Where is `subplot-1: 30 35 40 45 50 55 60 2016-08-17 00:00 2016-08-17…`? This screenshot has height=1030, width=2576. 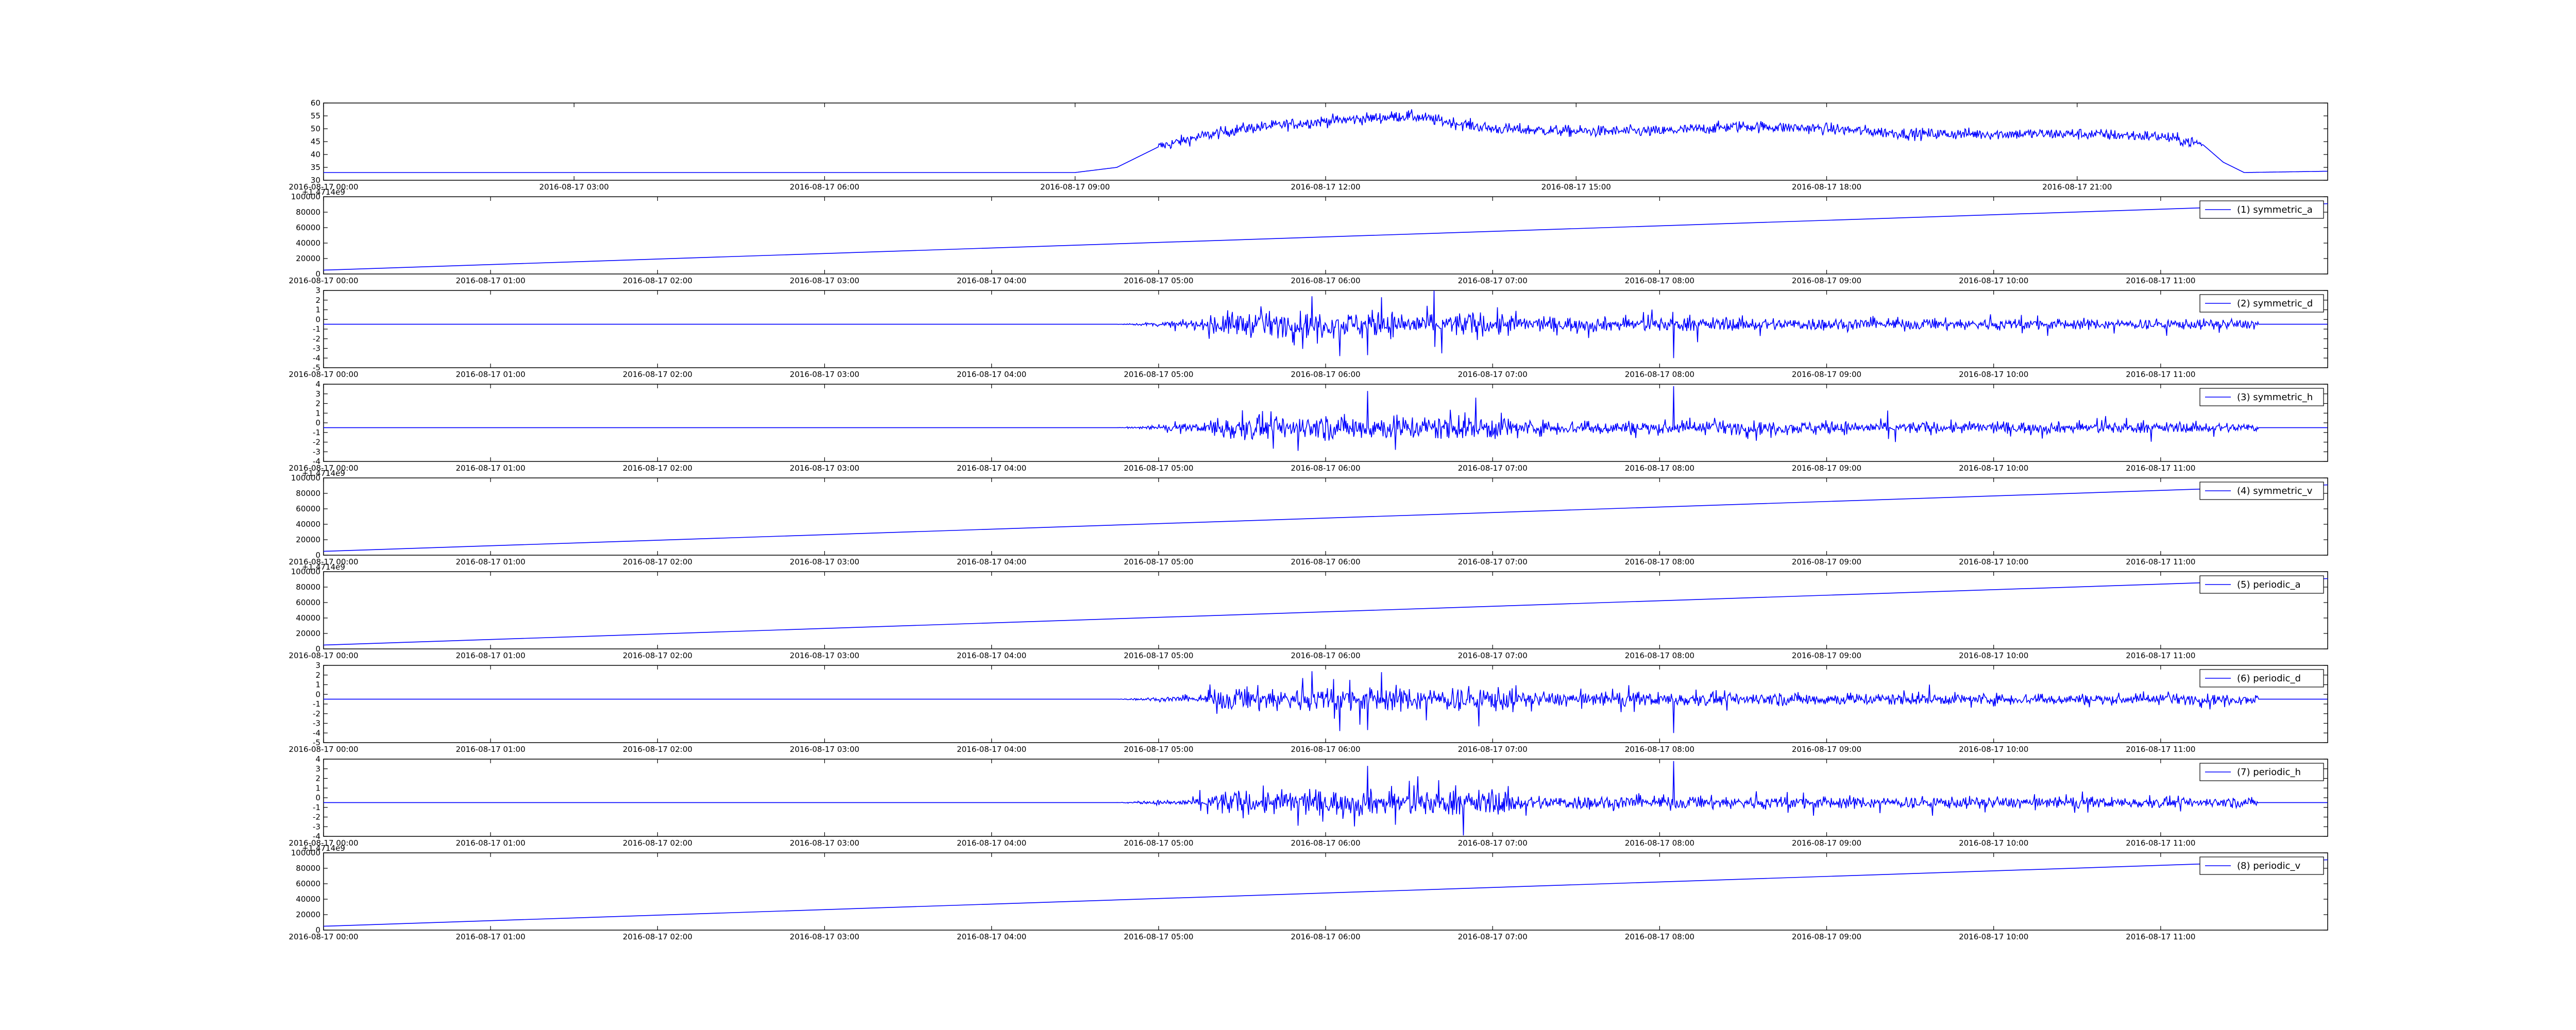 subplot-1: 30 35 40 45 50 55 60 2016-08-17 00:00 2016-08-17… is located at coordinates (1308, 145).